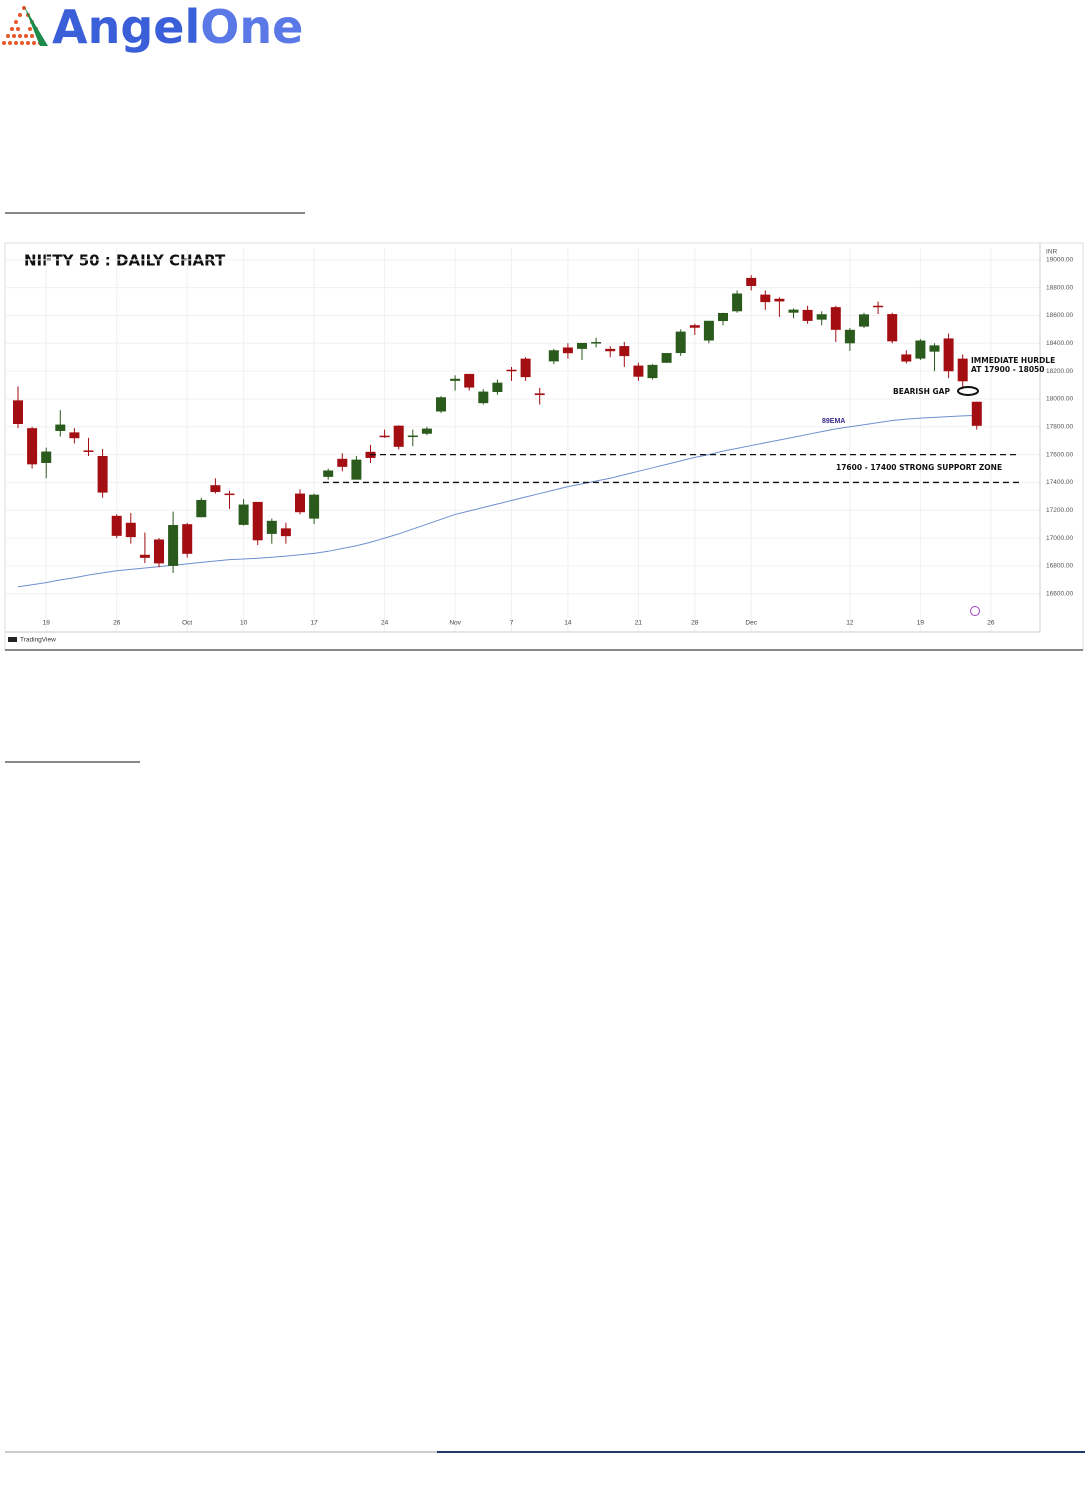 The image size is (1088, 1494). Describe the element at coordinates (833, 421) in the screenshot. I see `ema-label: 89EMA` at that location.